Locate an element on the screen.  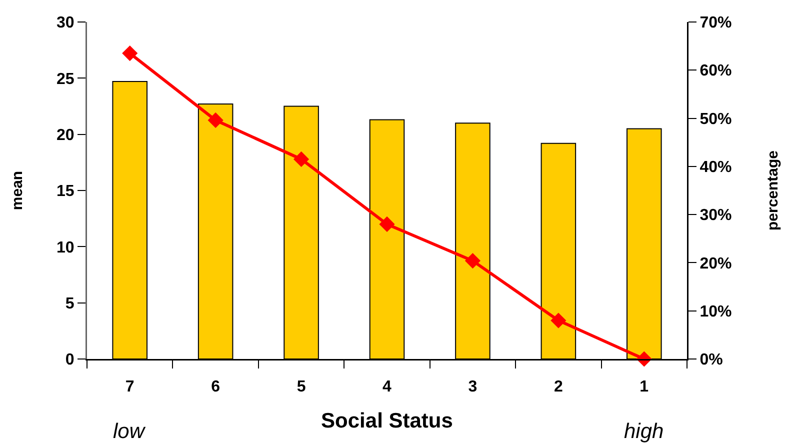
x-tick-label: 1 is located at coordinates (644, 387).